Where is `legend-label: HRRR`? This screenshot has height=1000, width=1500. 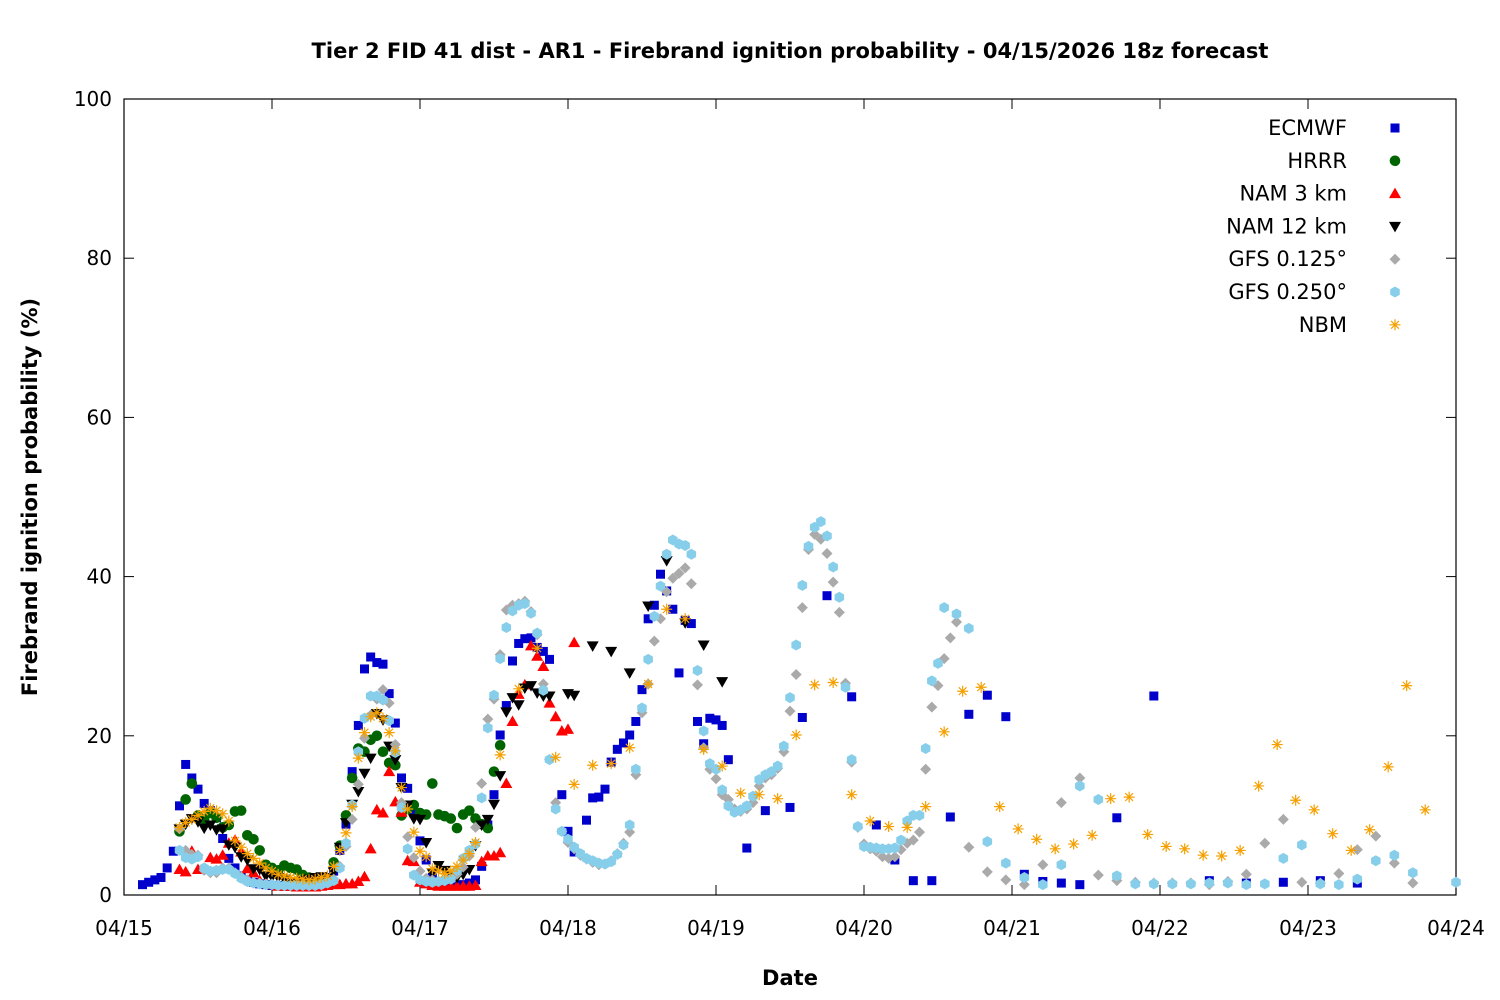
legend-label: HRRR is located at coordinates (1317, 161).